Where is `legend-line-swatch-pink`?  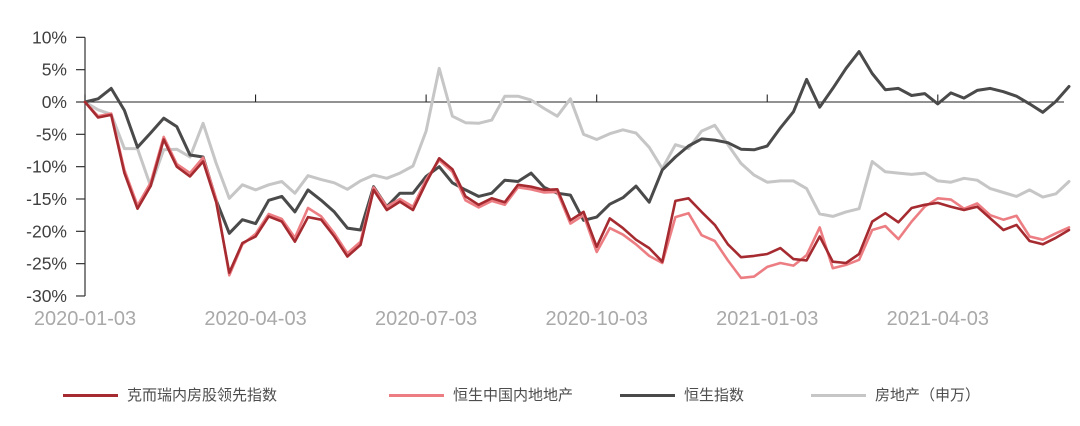
legend-line-swatch-pink is located at coordinates (417, 395).